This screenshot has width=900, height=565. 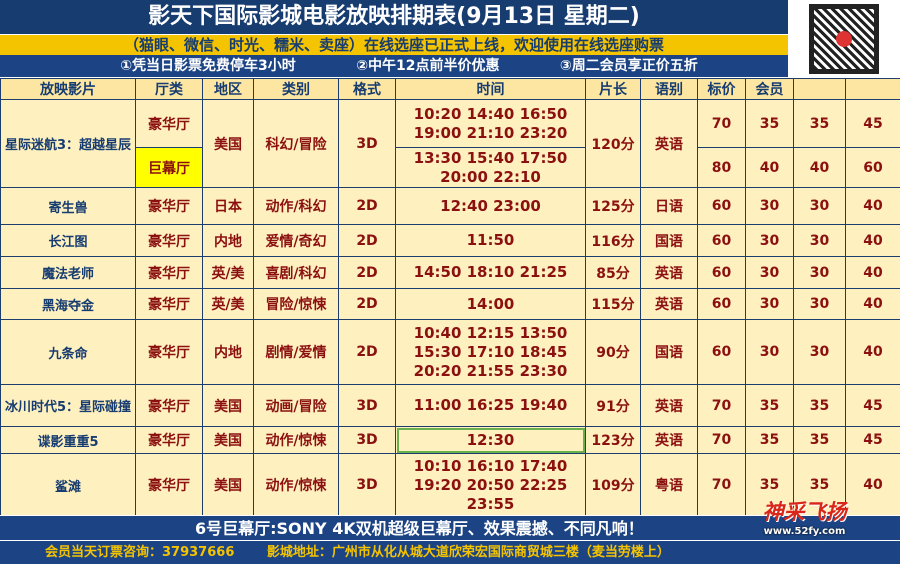 I want to click on column-header: 标价, so click(x=722, y=89).